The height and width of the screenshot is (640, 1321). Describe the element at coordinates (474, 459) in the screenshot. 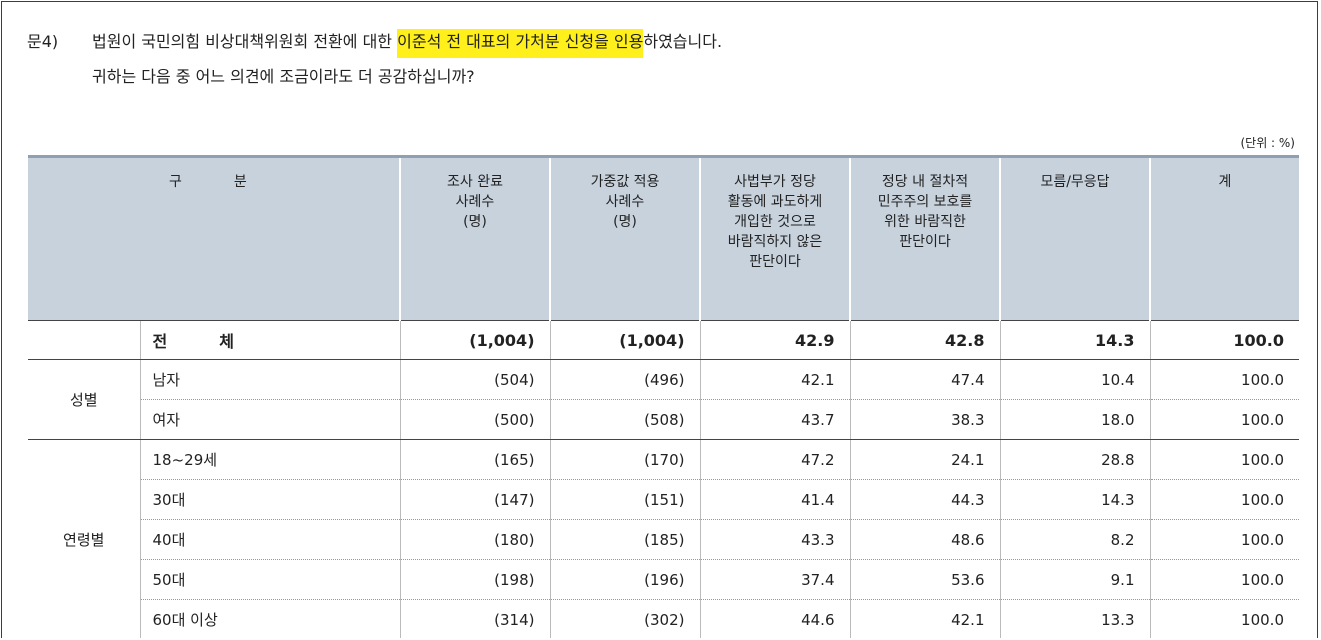

I see `table-cell: (165)` at that location.